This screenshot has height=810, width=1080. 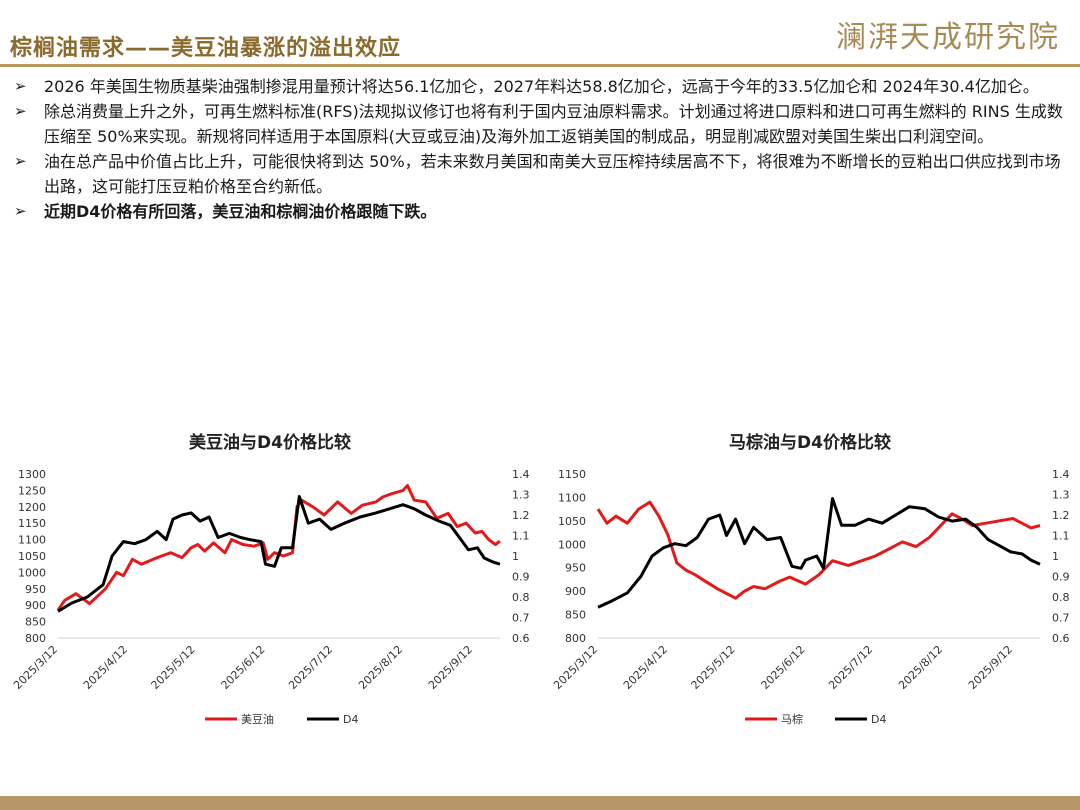 What do you see at coordinates (270, 443) in the screenshot?
I see `chart-title-soyoil: 美豆油与D4价格比较` at bounding box center [270, 443].